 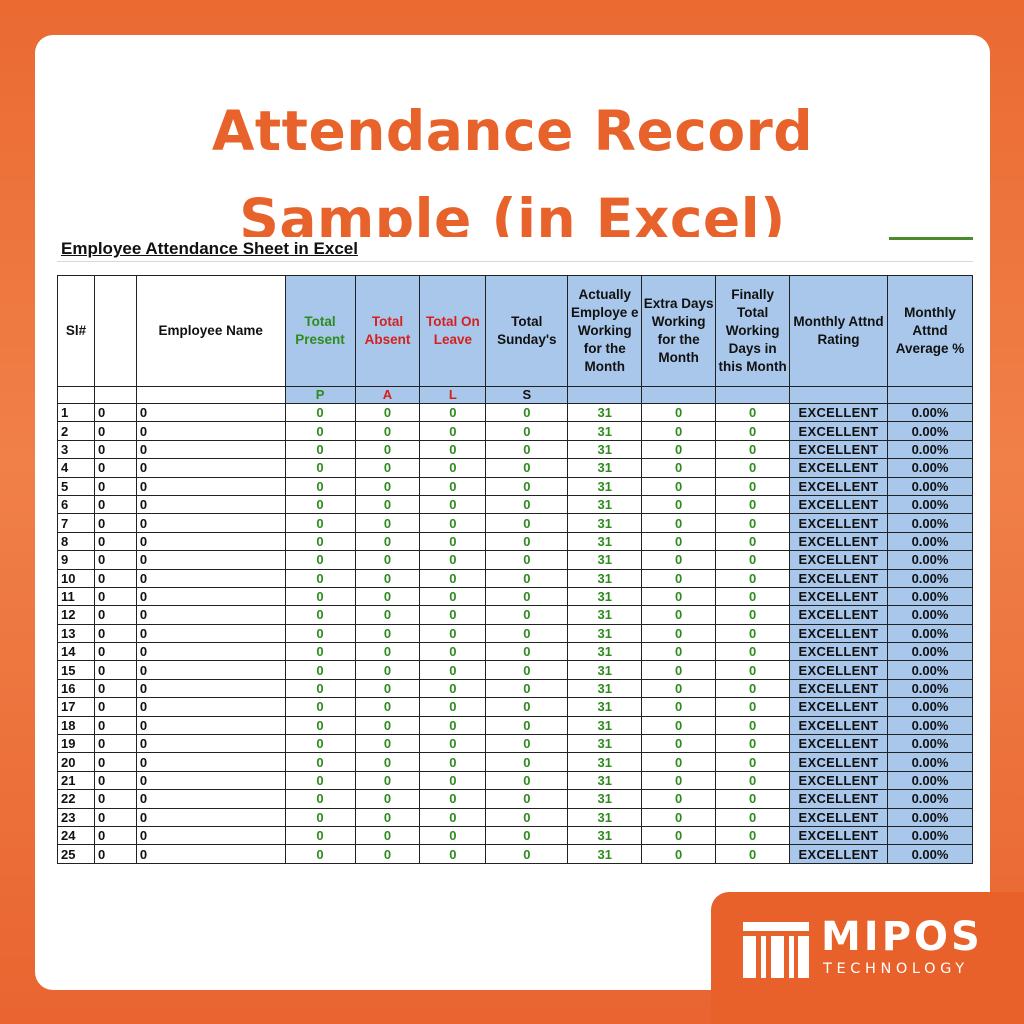 What do you see at coordinates (76, 615) in the screenshot?
I see `cell-sl: 12` at bounding box center [76, 615].